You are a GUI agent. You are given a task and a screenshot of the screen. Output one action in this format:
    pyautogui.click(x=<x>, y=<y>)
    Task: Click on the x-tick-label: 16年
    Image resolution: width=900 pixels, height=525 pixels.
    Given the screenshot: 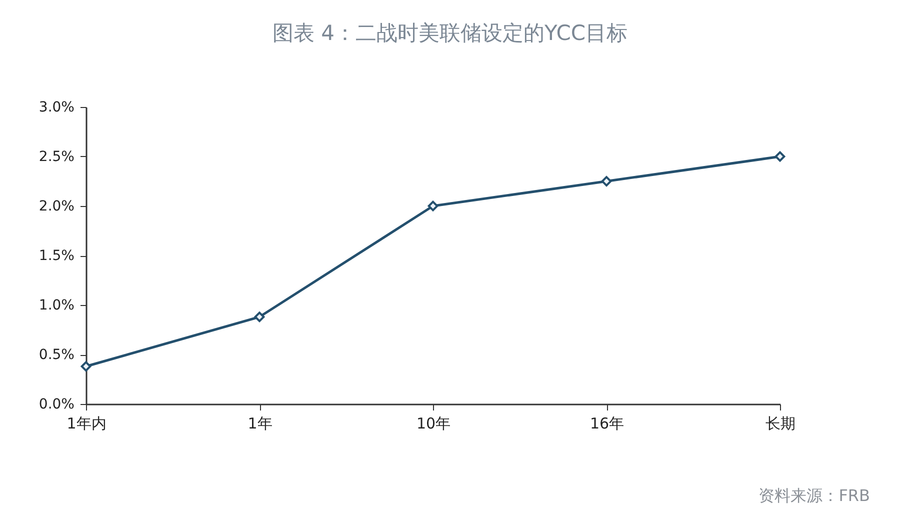 What is the action you would take?
    pyautogui.click(x=607, y=423)
    